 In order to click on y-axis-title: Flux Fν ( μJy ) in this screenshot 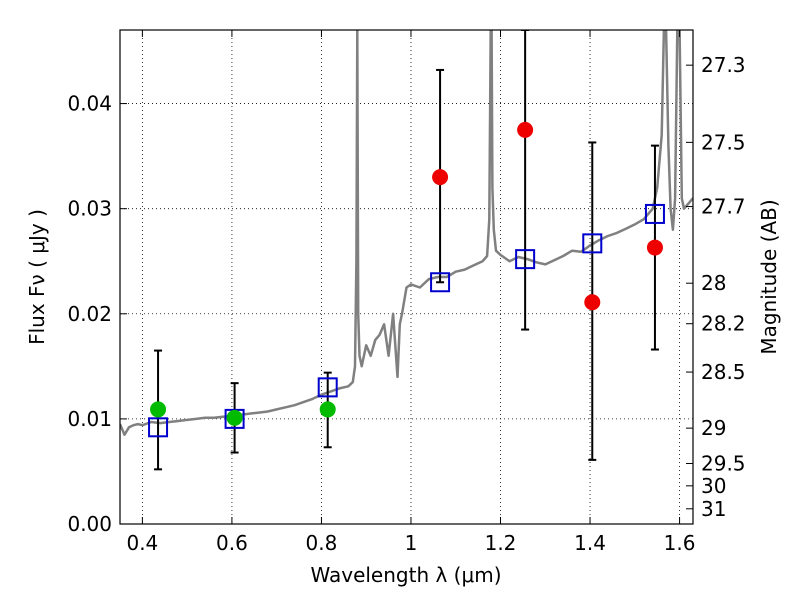, I will do `click(37, 277)`.